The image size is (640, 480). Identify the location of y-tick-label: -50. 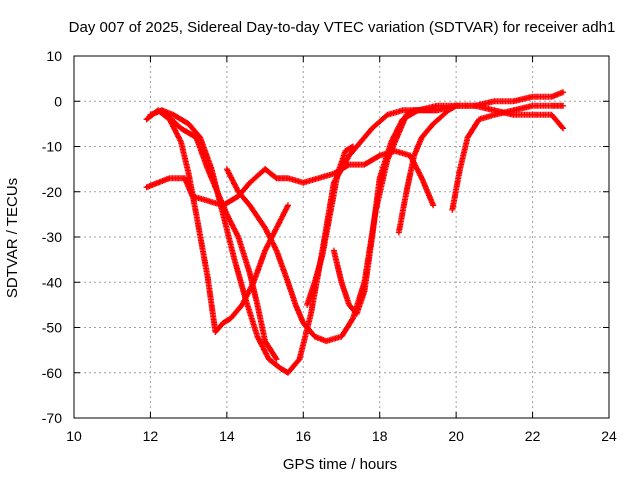
(52, 328).